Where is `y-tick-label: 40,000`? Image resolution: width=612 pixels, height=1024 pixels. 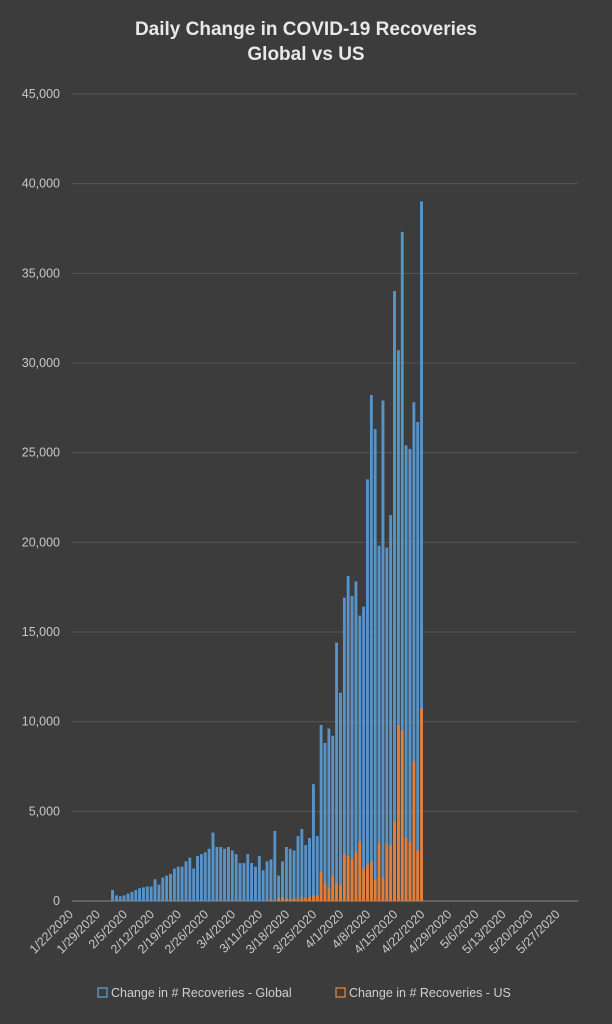 y-tick-label: 40,000 is located at coordinates (41, 184).